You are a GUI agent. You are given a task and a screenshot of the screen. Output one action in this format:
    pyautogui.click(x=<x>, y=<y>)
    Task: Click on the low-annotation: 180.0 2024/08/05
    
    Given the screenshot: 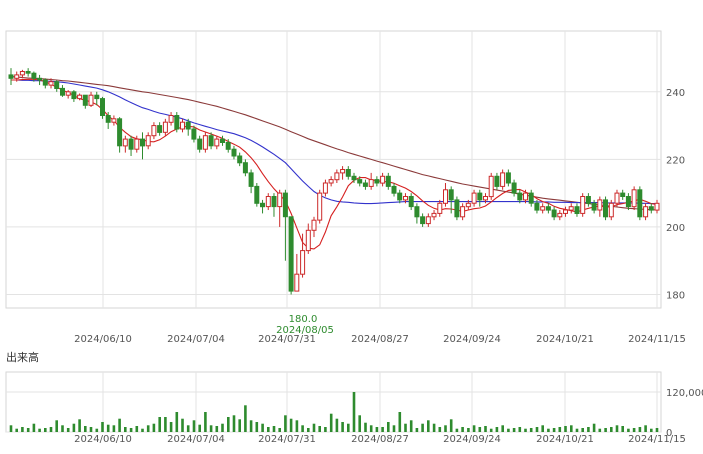 What is the action you would take?
    pyautogui.click(x=305, y=325)
    